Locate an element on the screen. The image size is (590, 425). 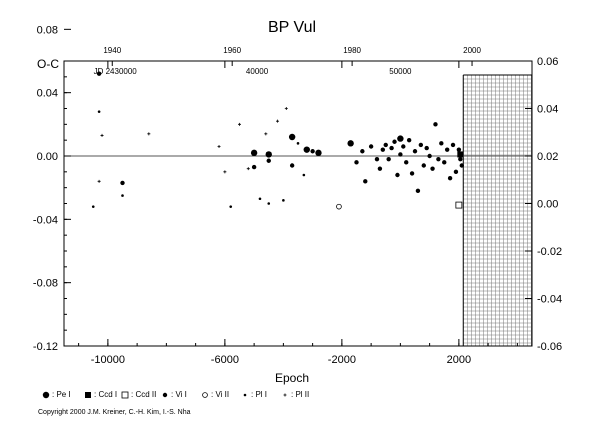
year-tick-label: 2000 is located at coordinates (472, 50).